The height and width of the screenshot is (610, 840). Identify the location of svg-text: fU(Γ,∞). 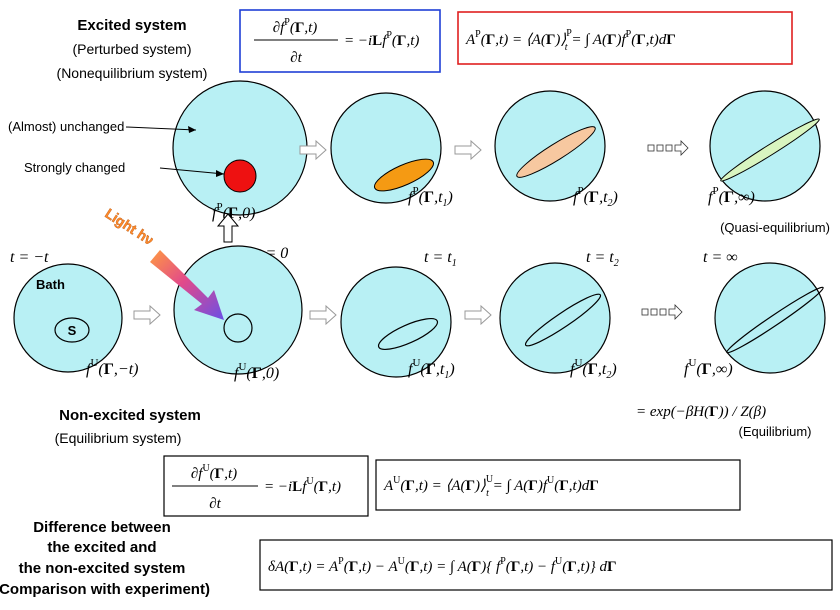
(708, 367).